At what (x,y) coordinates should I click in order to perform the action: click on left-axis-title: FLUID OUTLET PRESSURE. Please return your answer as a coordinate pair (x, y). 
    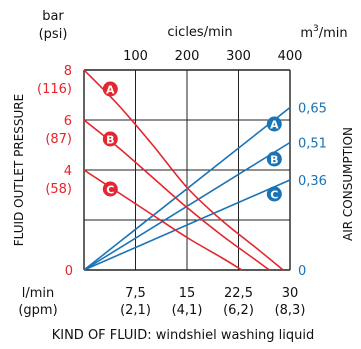
    Looking at the image, I should click on (19, 170).